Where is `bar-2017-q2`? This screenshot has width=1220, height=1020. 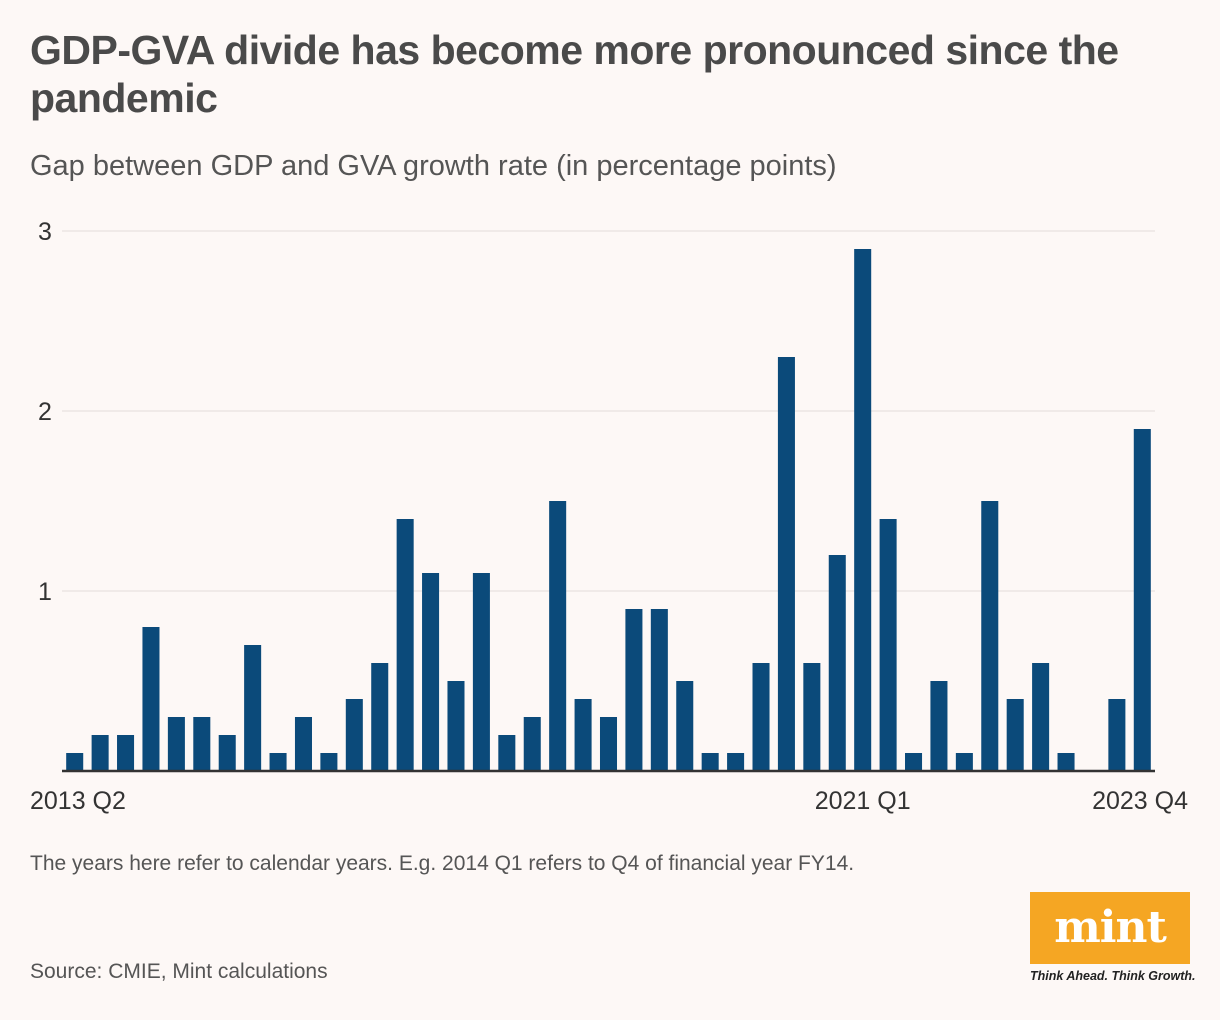
bar-2017-q2 is located at coordinates (481, 672).